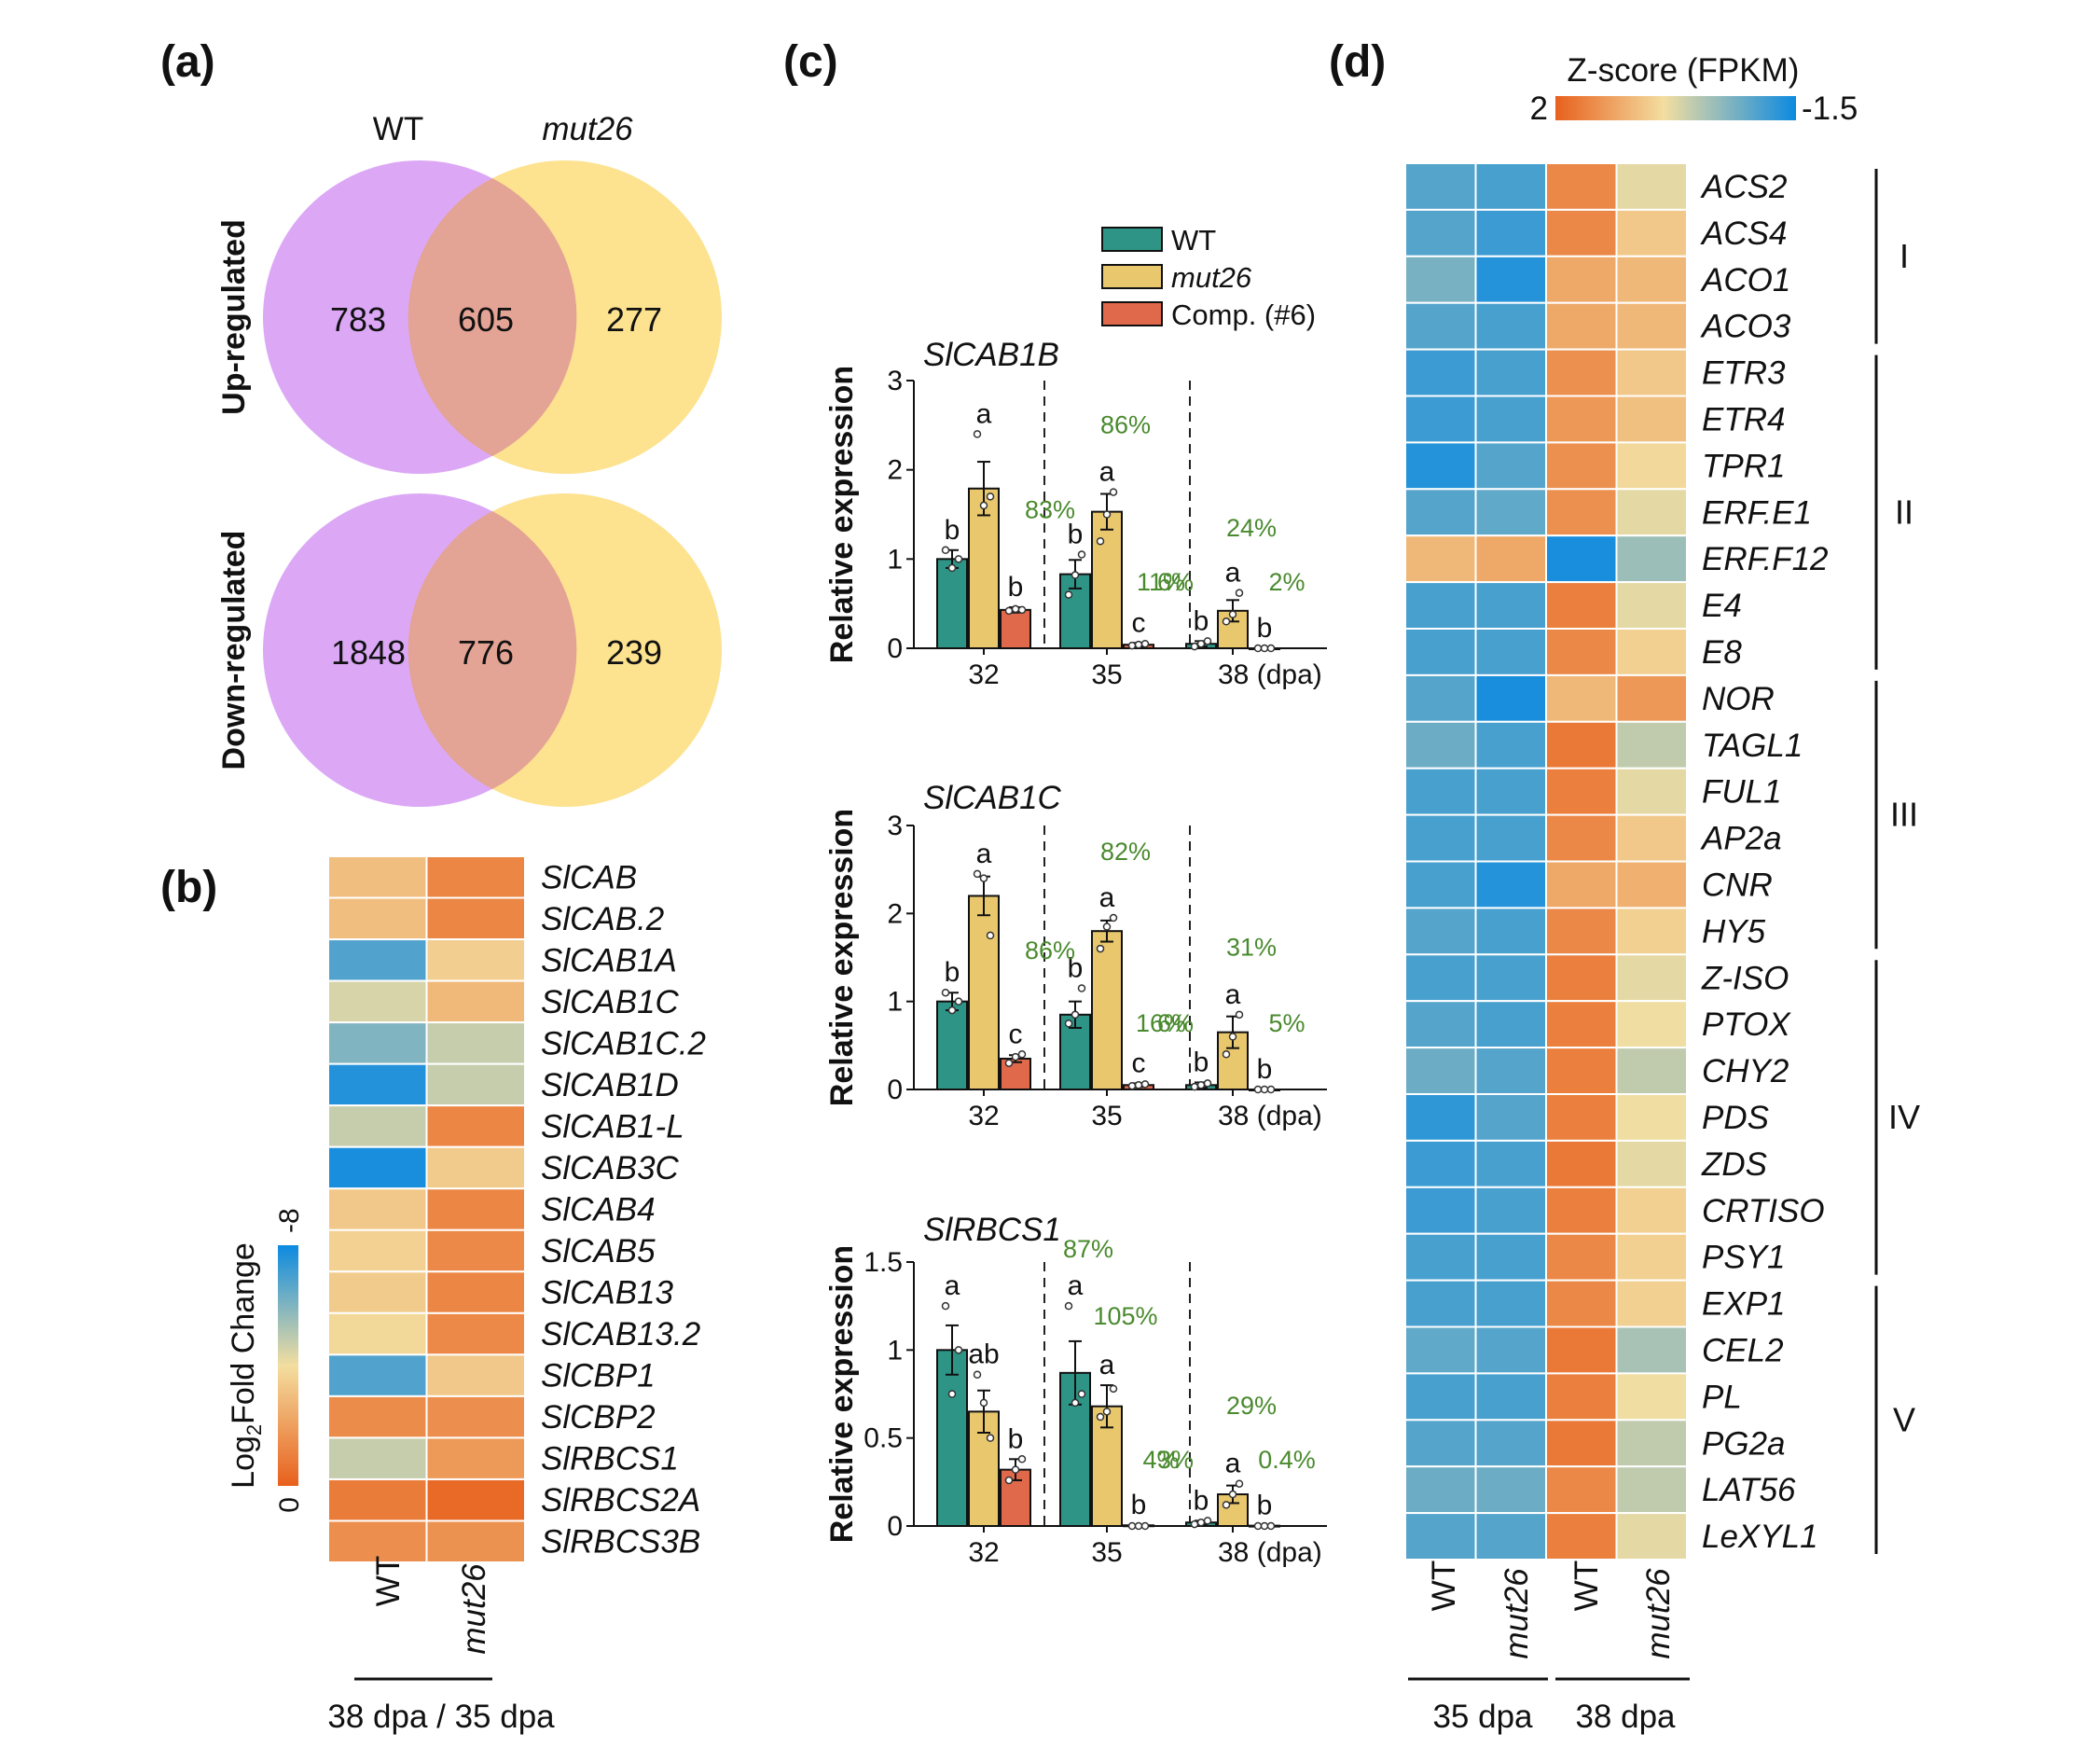 The width and height of the screenshot is (2100, 1748). What do you see at coordinates (1744, 187) in the screenshot?
I see `heatmap-d-gene-label: ACS2` at bounding box center [1744, 187].